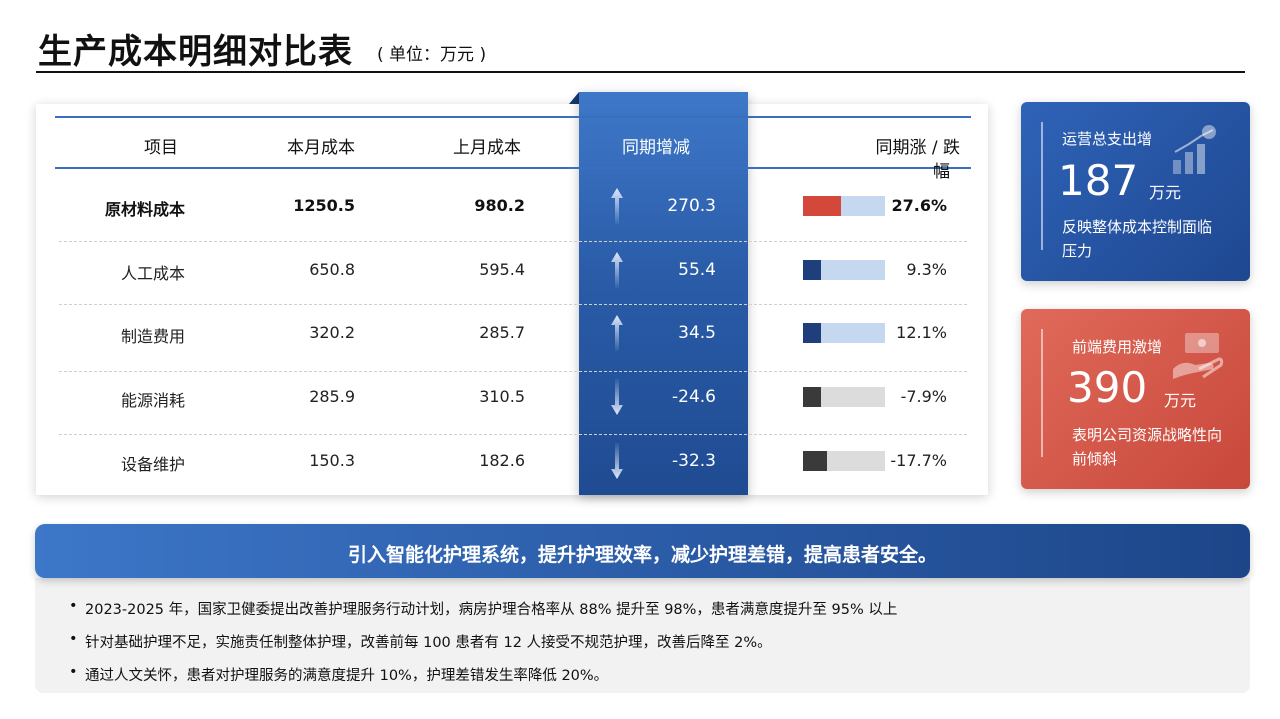 Image resolution: width=1280 pixels, height=719 pixels. I want to click on highlight-notch, so click(574, 98).